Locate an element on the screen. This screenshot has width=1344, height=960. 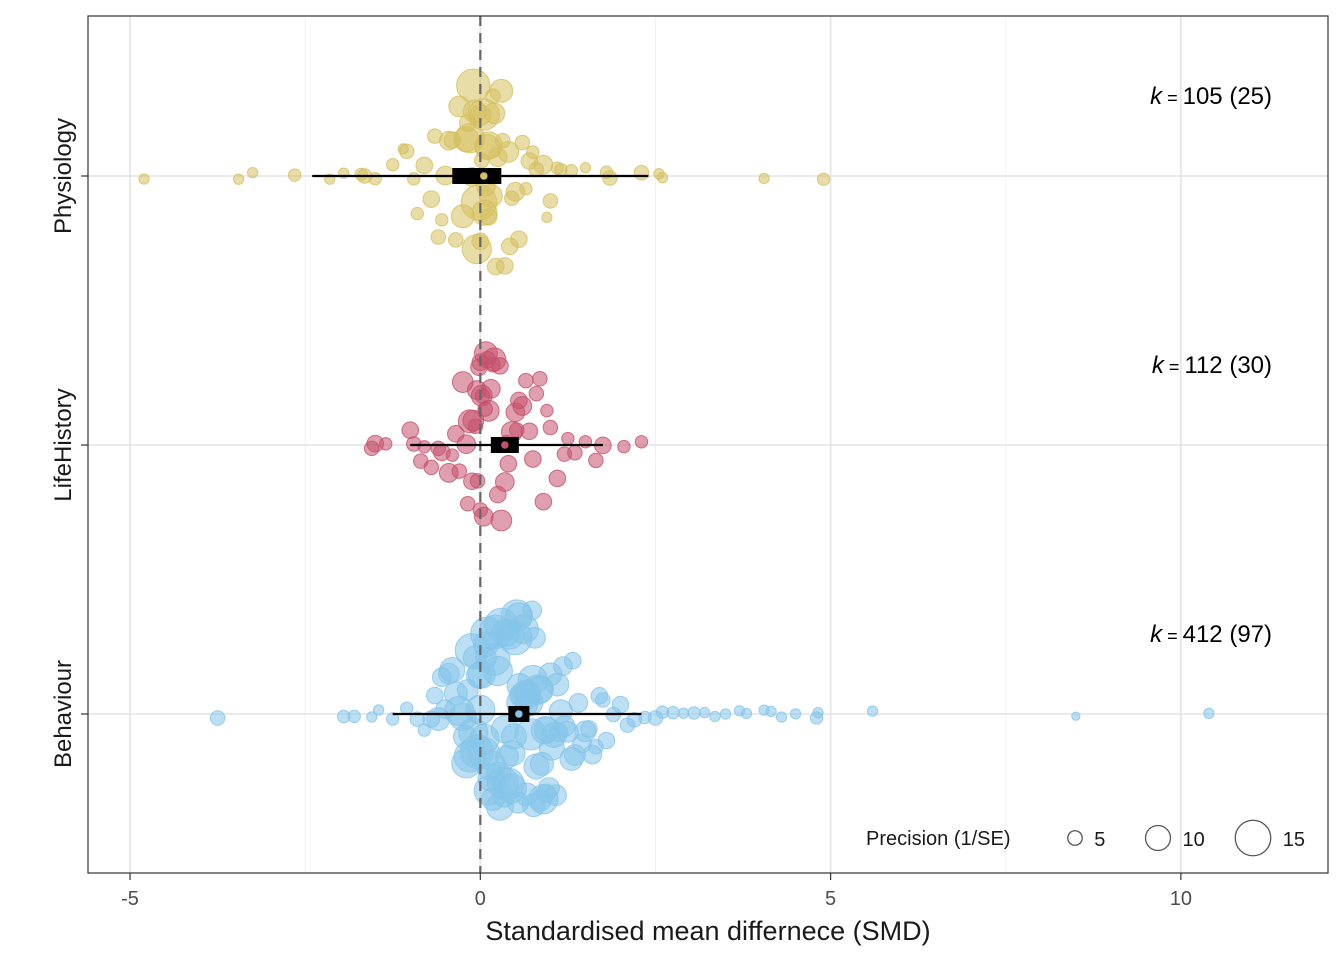
estimate-layer is located at coordinates (480, 445).